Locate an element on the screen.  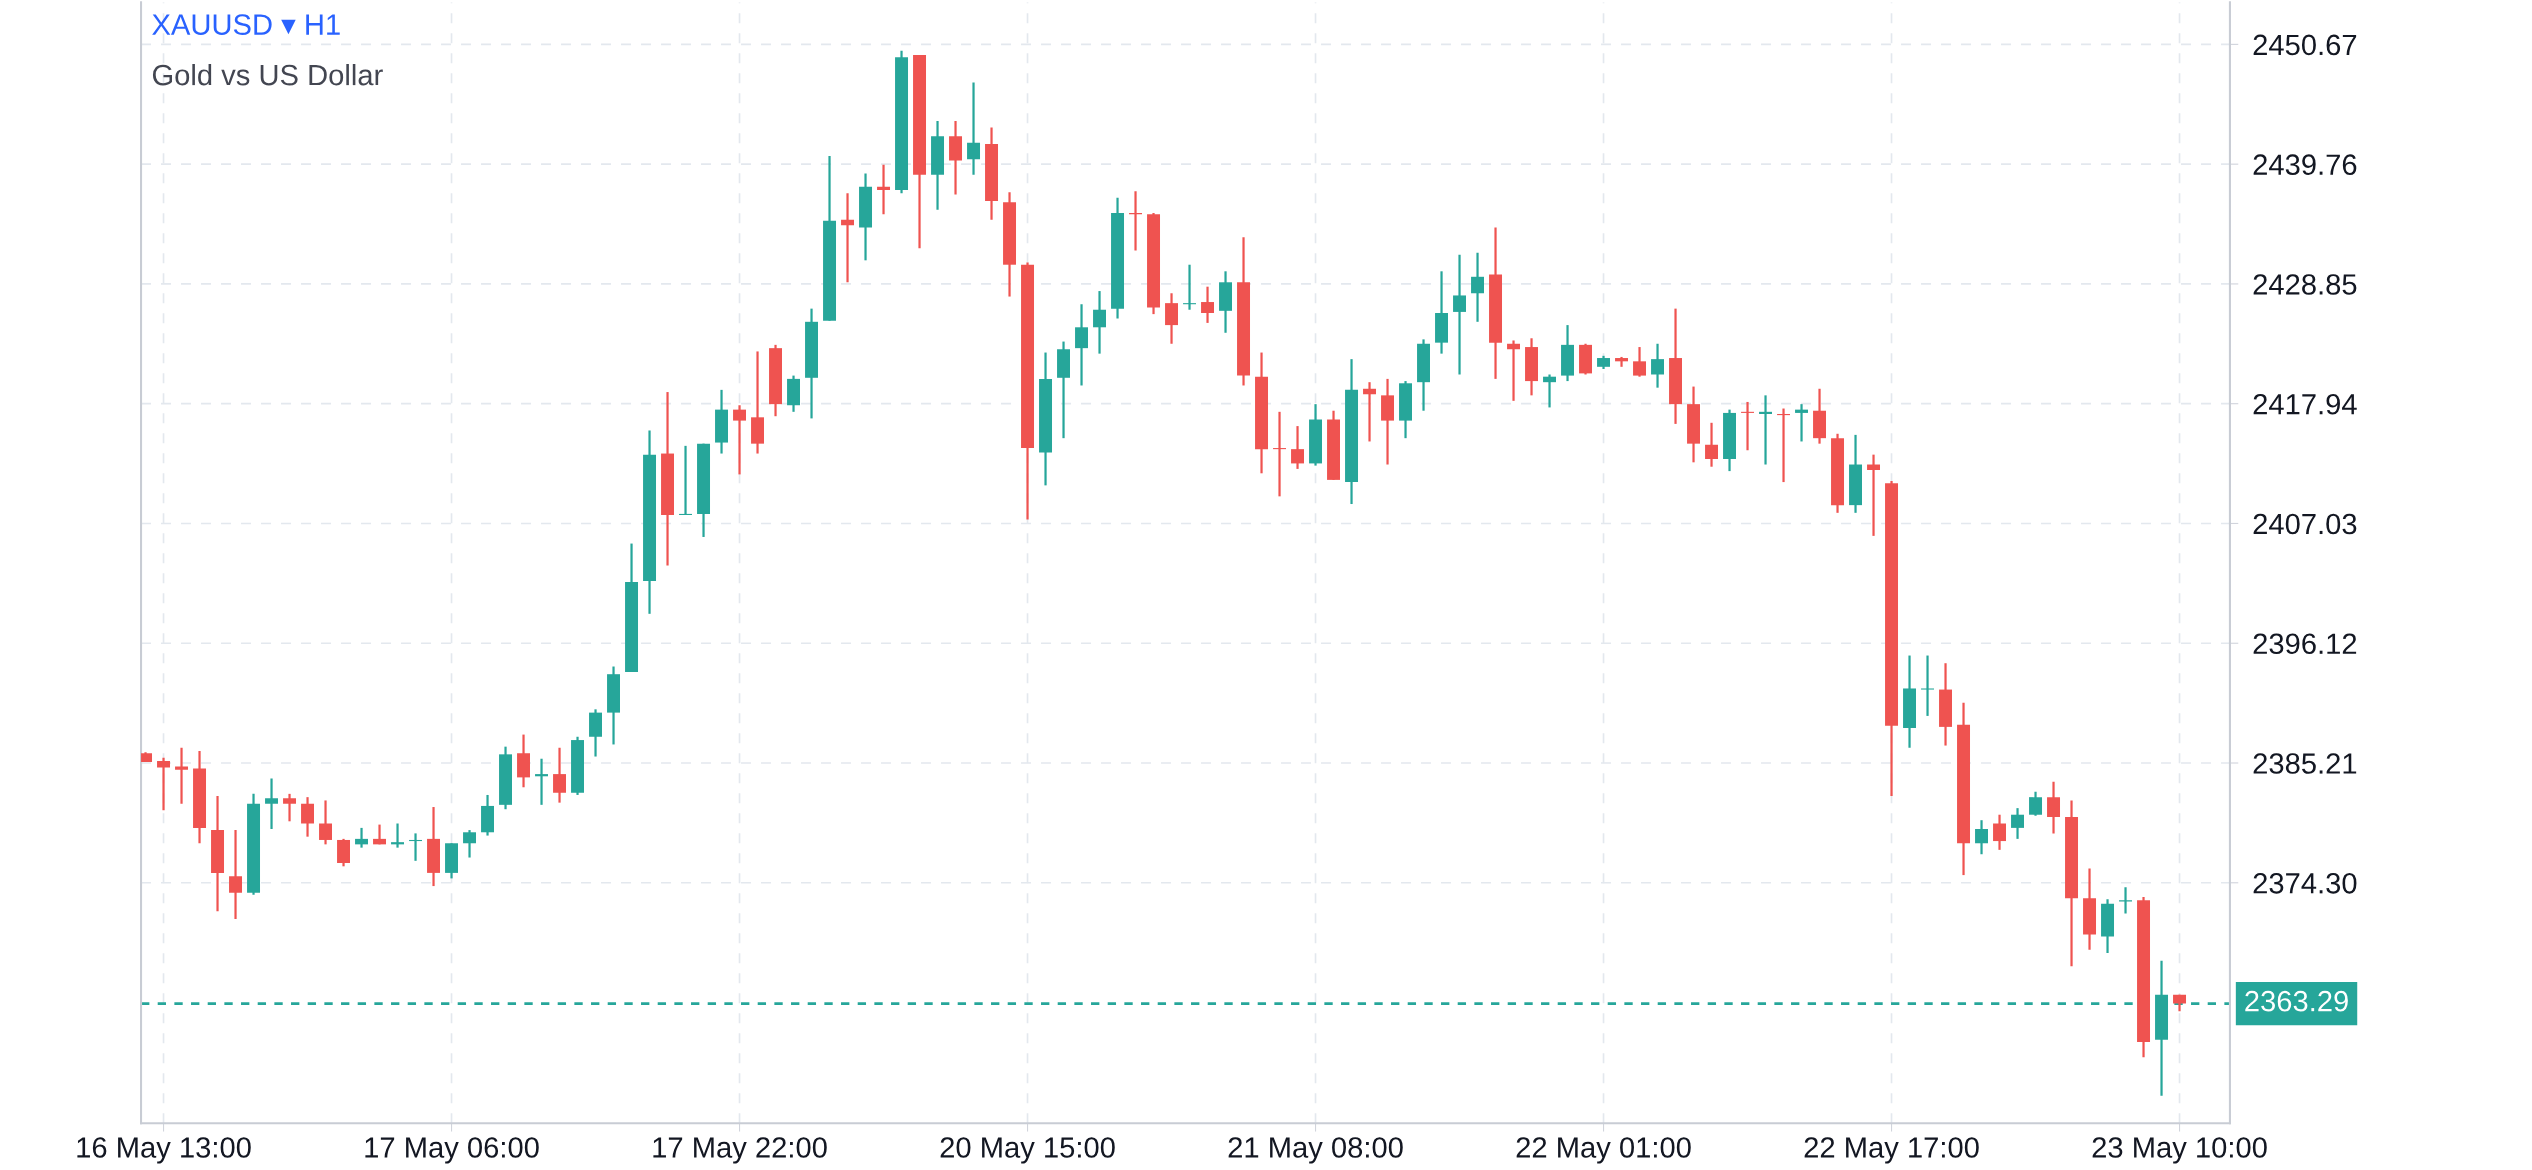
y-tick-label: 2450.67 is located at coordinates (2305, 45).